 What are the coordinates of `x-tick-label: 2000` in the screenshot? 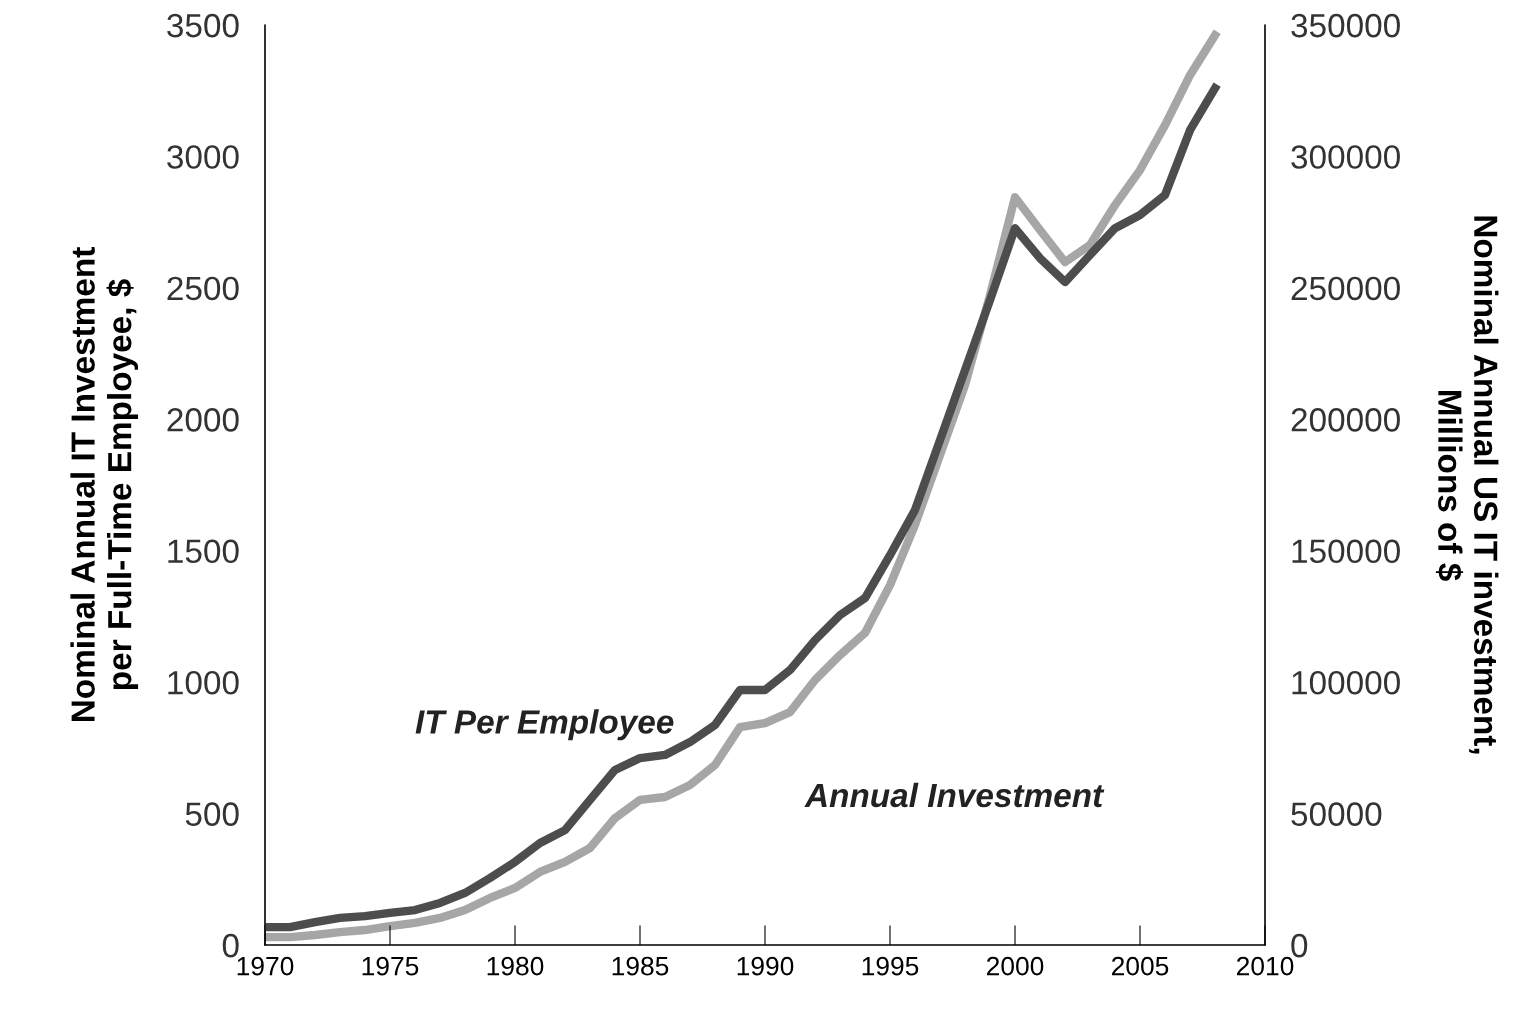 It's located at (1015, 966).